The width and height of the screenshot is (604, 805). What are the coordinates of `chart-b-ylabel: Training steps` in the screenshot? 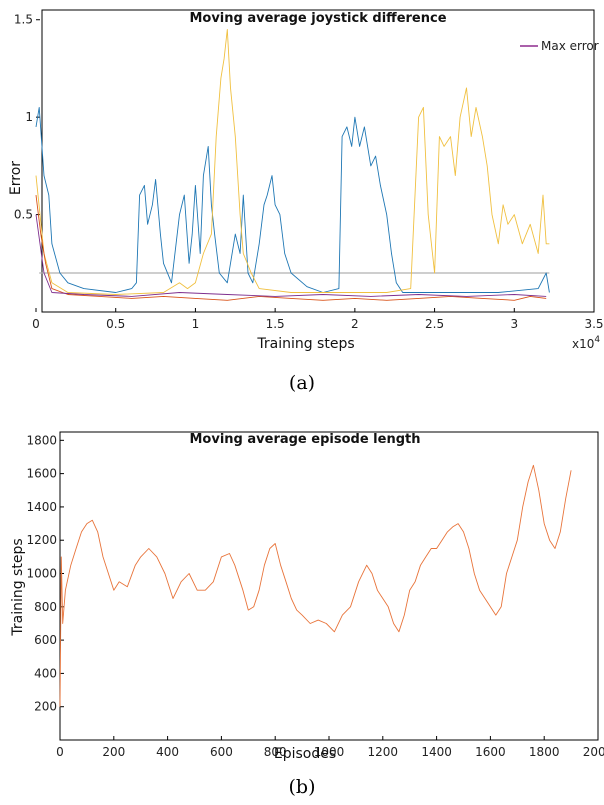 It's located at (18, 587).